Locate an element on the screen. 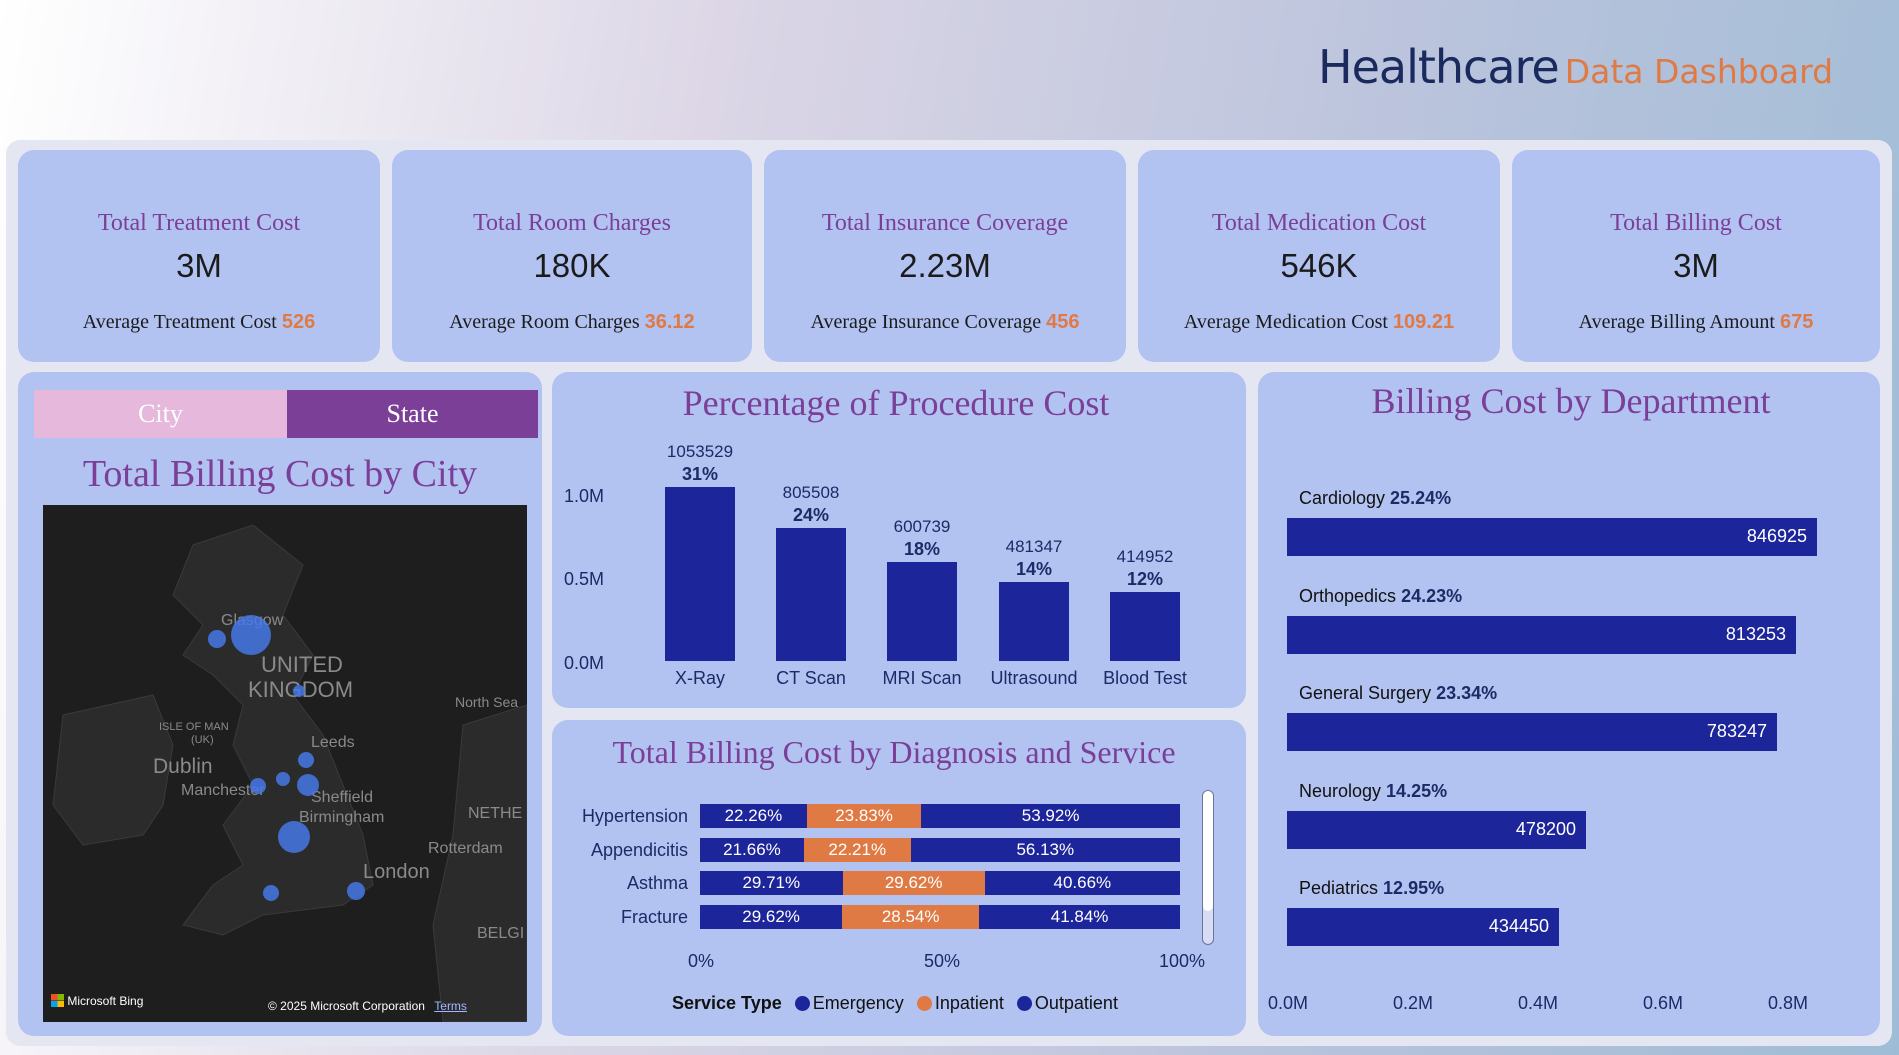 The width and height of the screenshot is (1899, 1055). scrollbar-thumb is located at coordinates (1208, 851).